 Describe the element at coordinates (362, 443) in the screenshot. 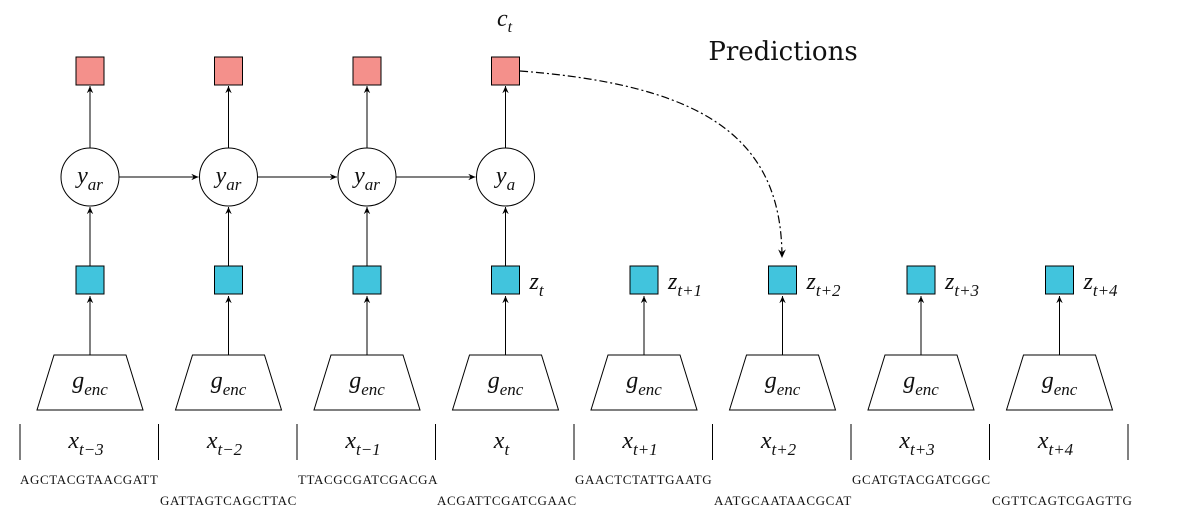

I see `input-label: xt−1` at that location.